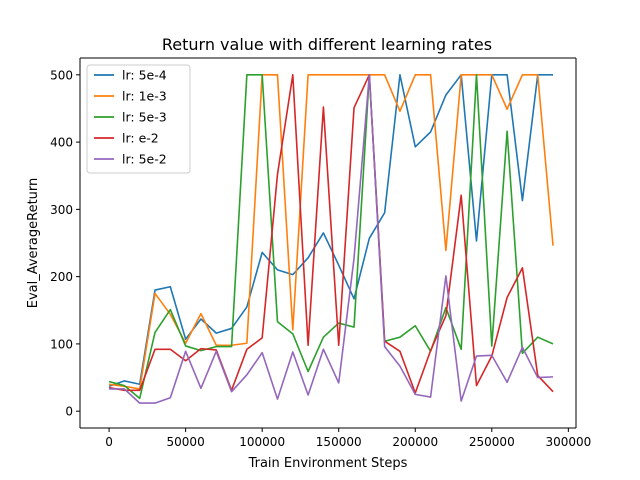 Image resolution: width=640 pixels, height=480 pixels. What do you see at coordinates (262, 442) in the screenshot?
I see `x-tick-label: 100000` at bounding box center [262, 442].